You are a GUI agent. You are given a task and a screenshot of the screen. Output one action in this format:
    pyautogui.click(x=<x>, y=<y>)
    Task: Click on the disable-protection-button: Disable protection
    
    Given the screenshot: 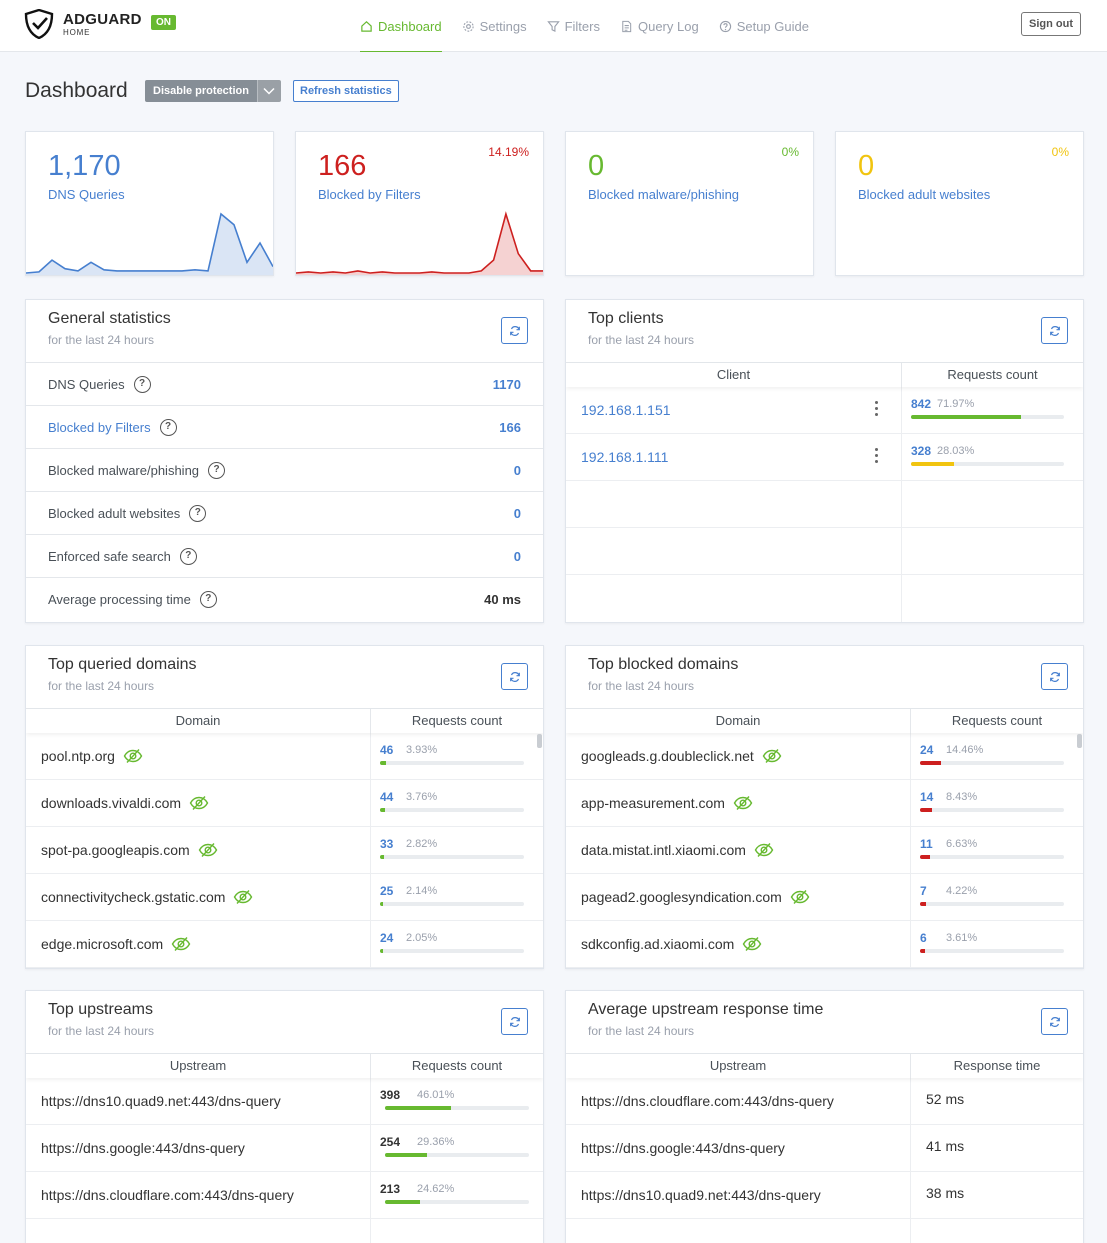 What is the action you would take?
    pyautogui.click(x=201, y=91)
    